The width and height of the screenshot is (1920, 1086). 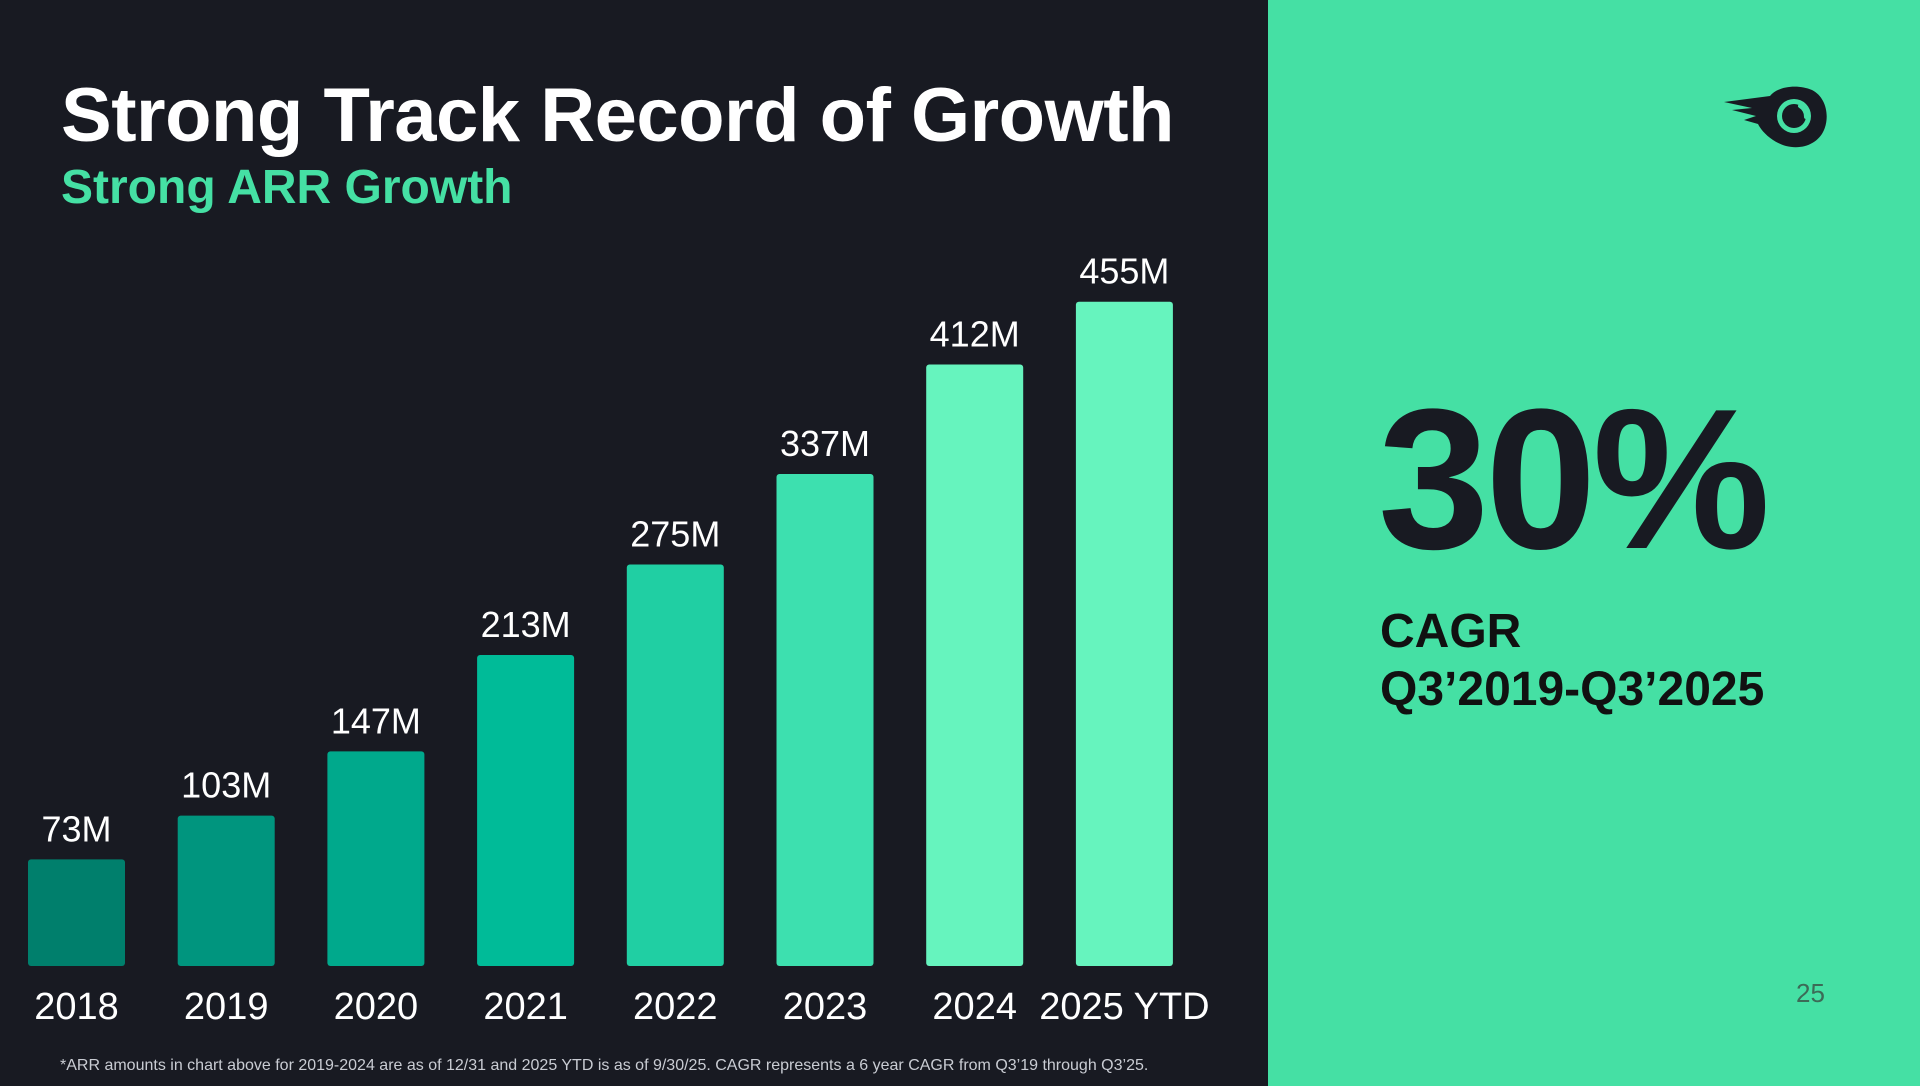 What do you see at coordinates (675, 765) in the screenshot?
I see `bar-2022` at bounding box center [675, 765].